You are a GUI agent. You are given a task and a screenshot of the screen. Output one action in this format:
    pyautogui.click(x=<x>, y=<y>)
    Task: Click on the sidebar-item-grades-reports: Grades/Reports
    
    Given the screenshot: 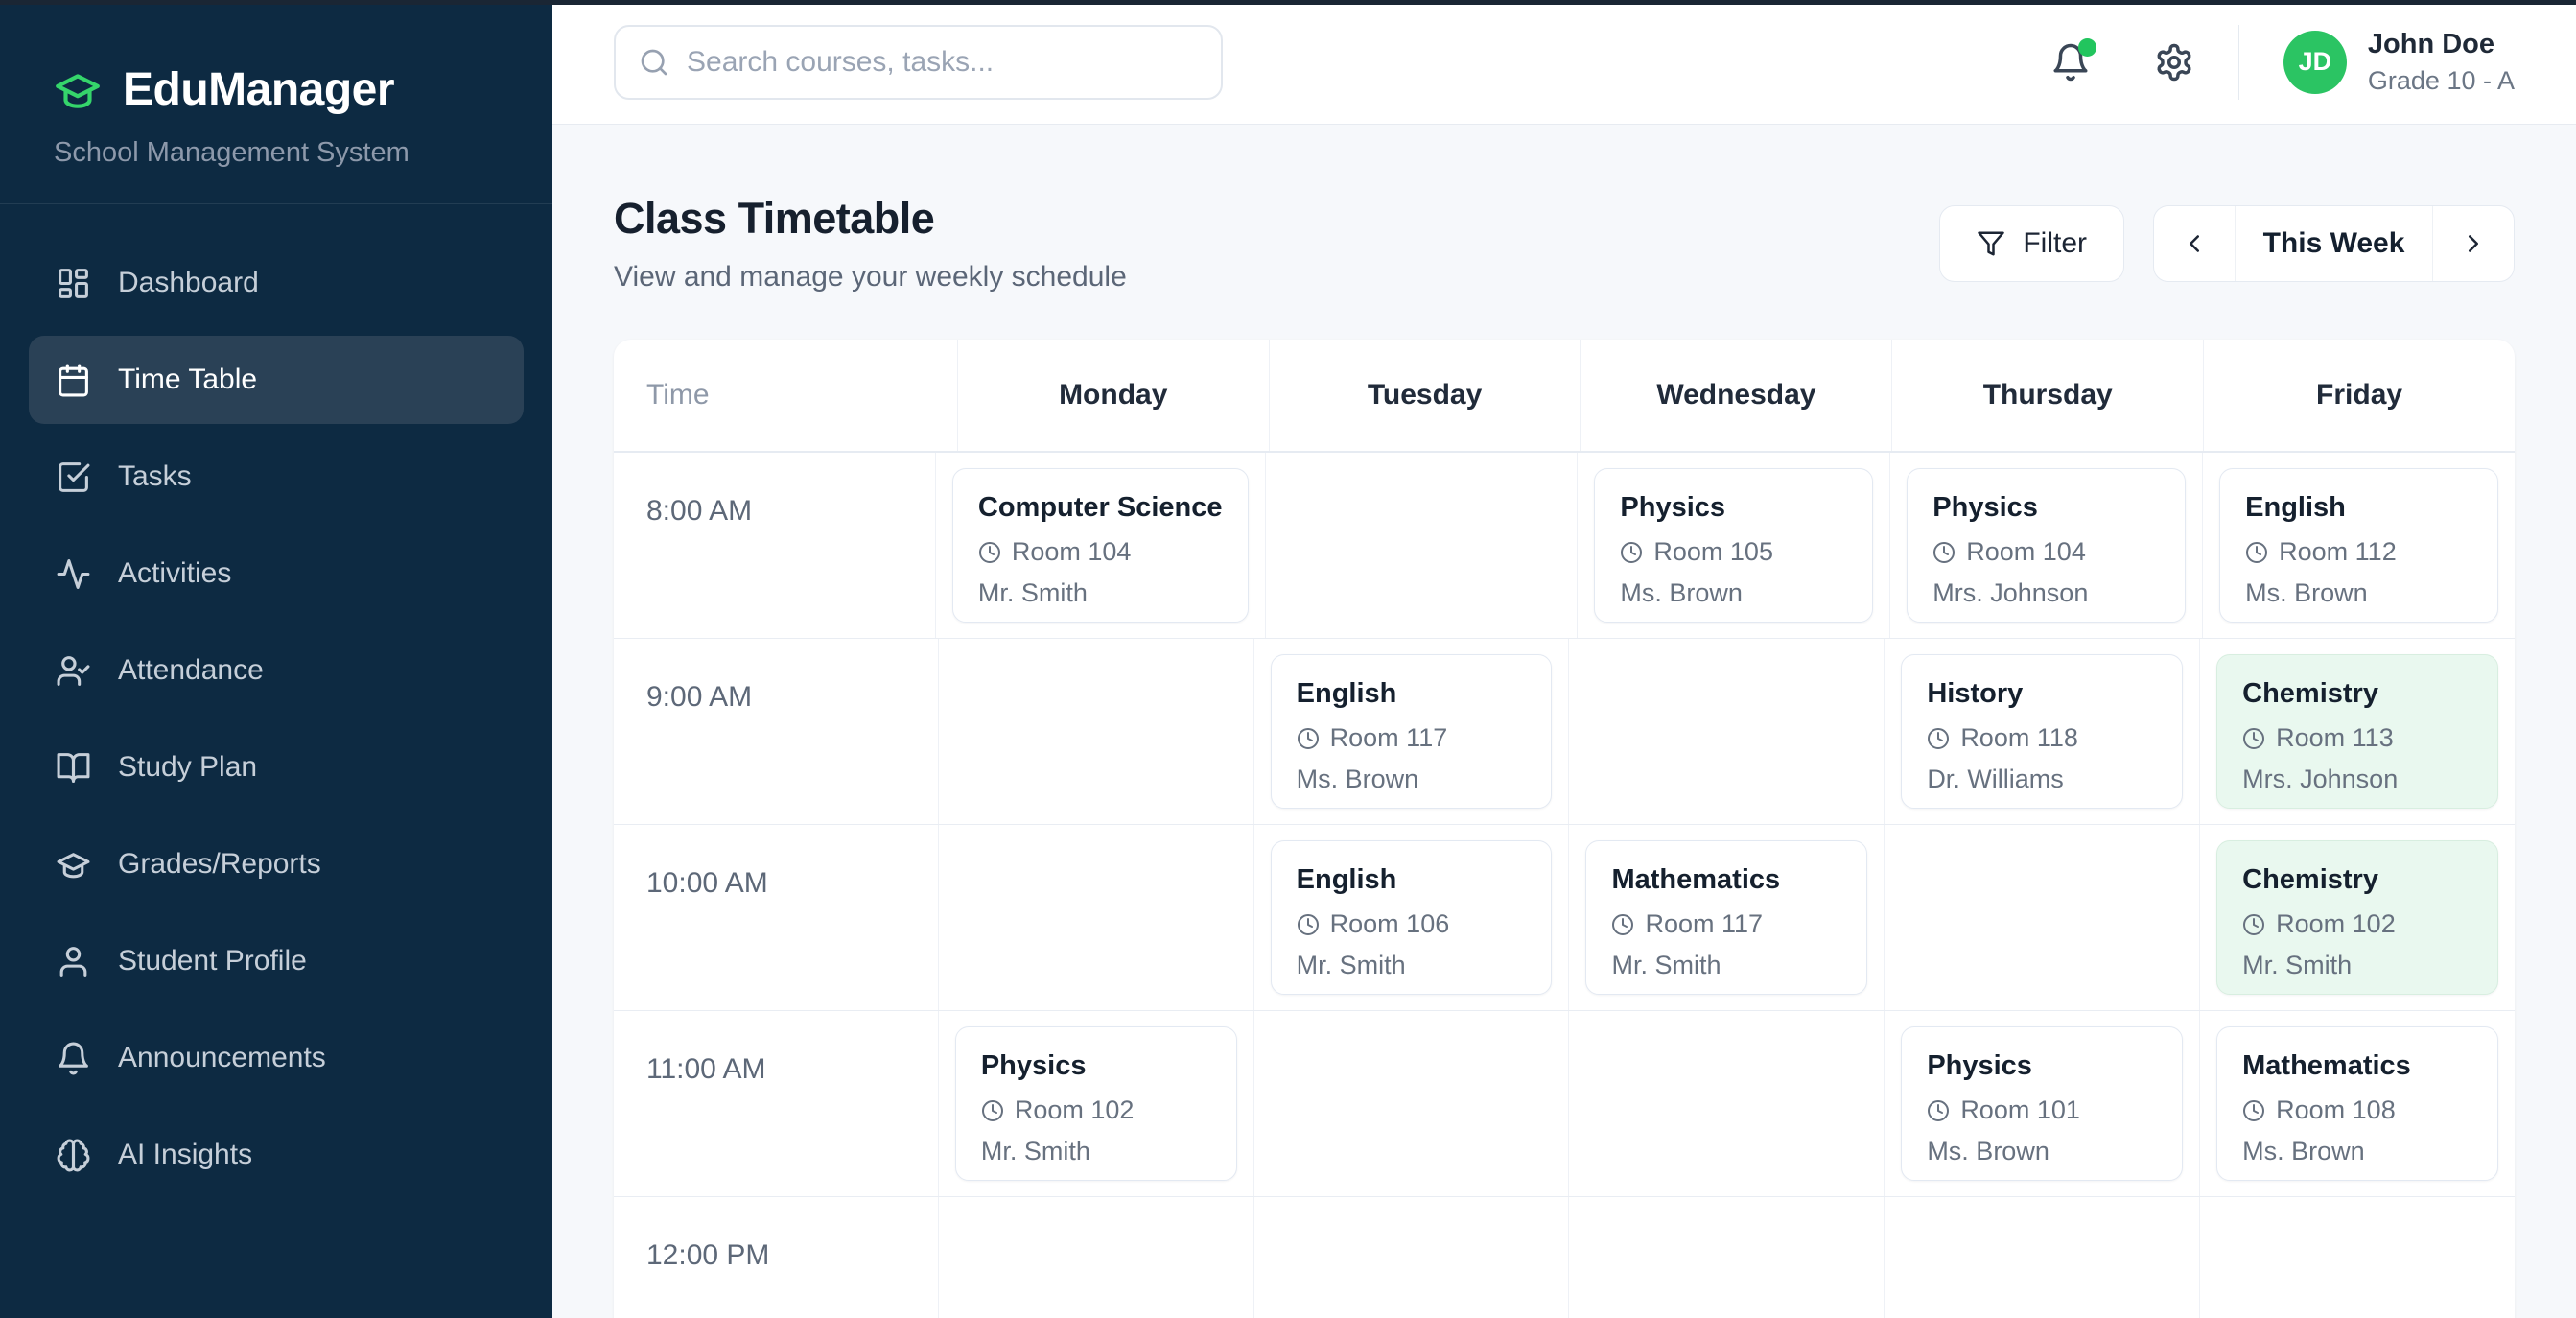 What is the action you would take?
    pyautogui.click(x=276, y=864)
    